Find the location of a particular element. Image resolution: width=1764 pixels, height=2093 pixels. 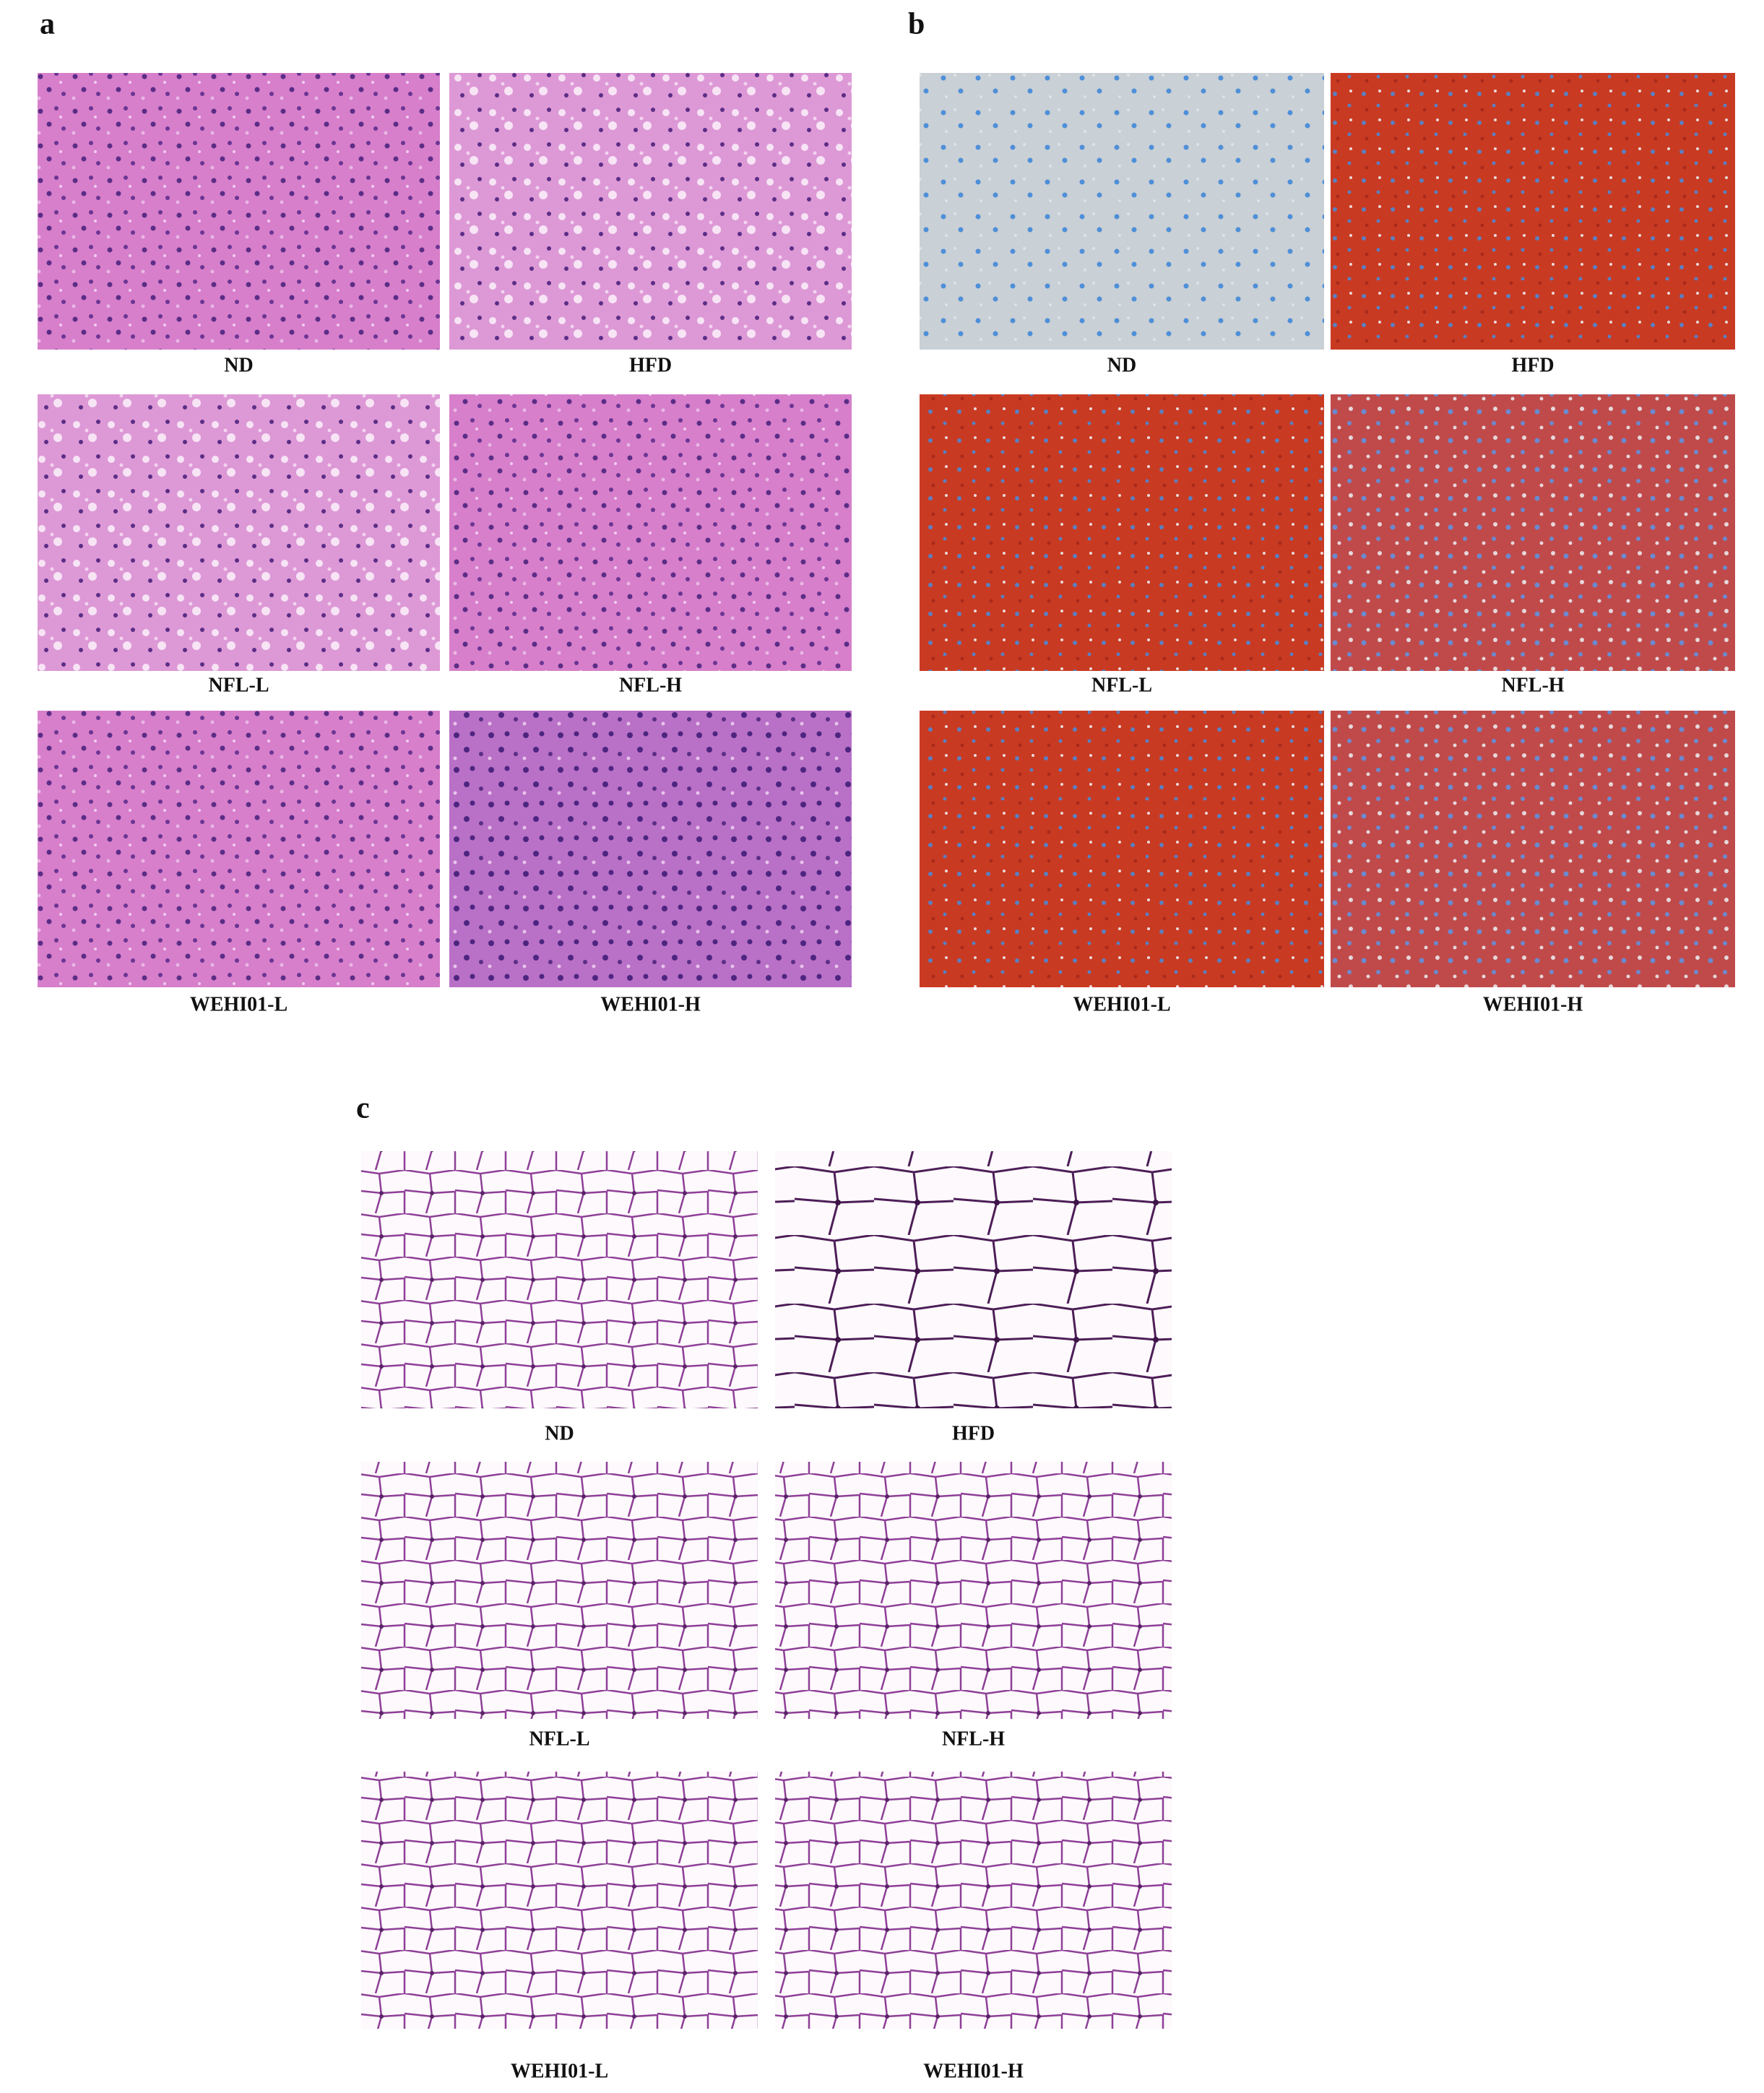

panel-letter: a is located at coordinates (47, 24).